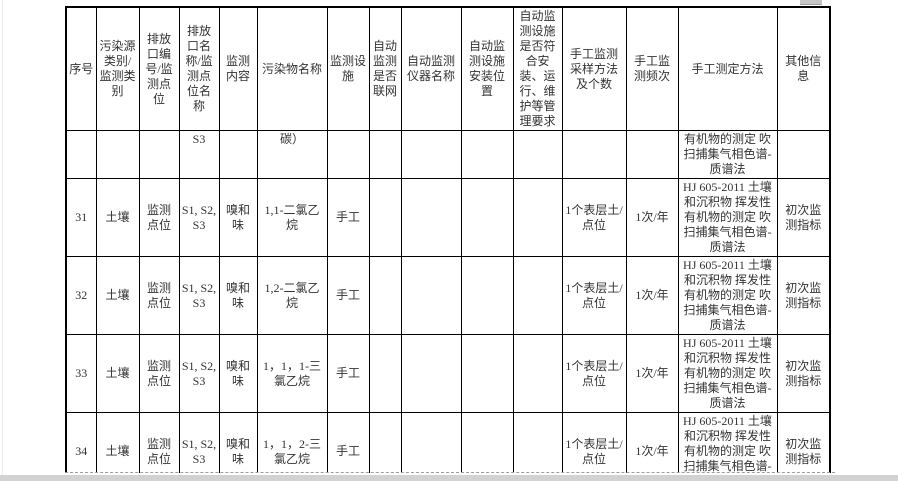  What do you see at coordinates (81, 154) in the screenshot?
I see `cell-serial-number` at bounding box center [81, 154].